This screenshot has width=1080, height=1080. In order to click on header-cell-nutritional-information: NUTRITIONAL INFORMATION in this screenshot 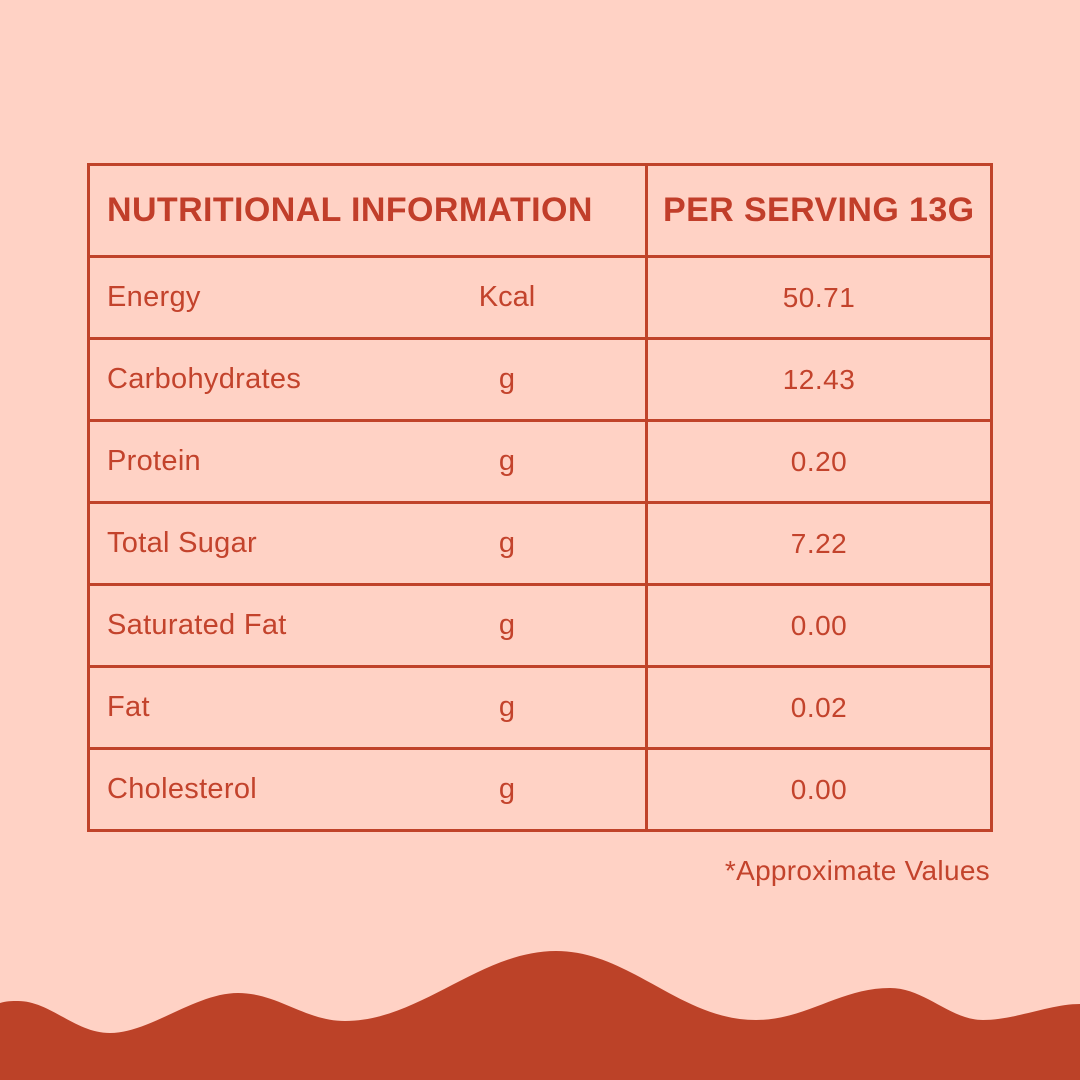, I will do `click(369, 210)`.